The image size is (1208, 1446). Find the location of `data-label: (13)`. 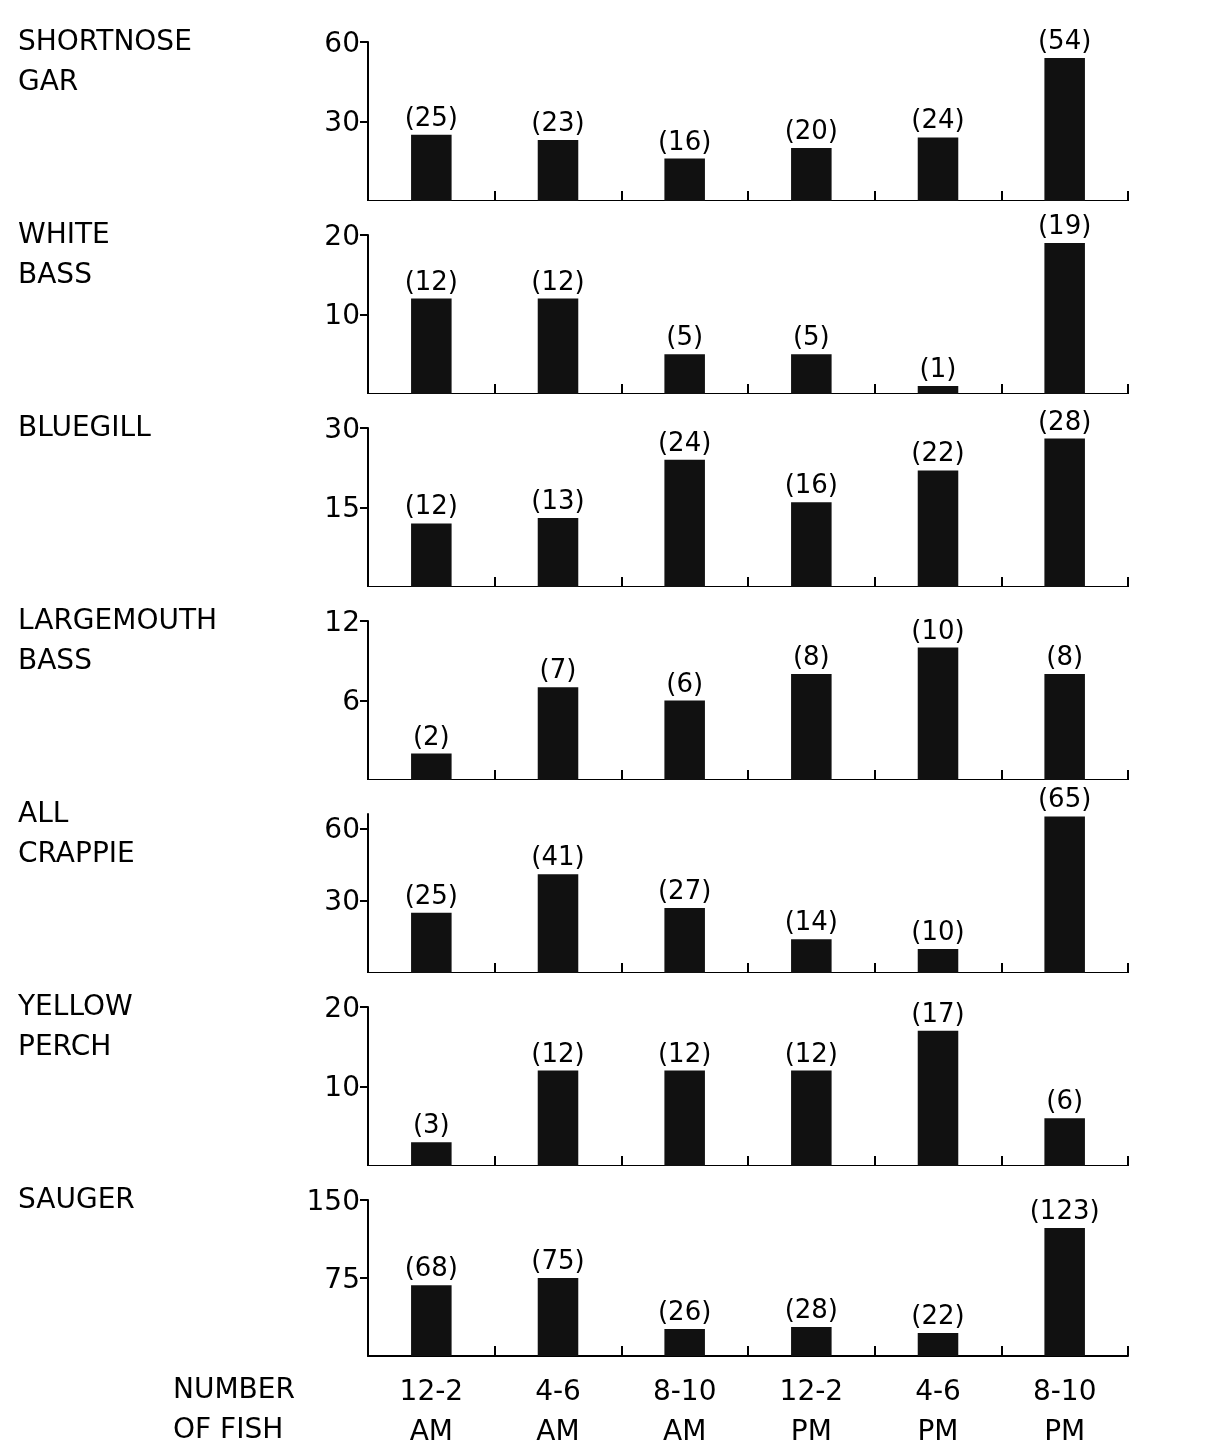

data-label: (13) is located at coordinates (558, 500).